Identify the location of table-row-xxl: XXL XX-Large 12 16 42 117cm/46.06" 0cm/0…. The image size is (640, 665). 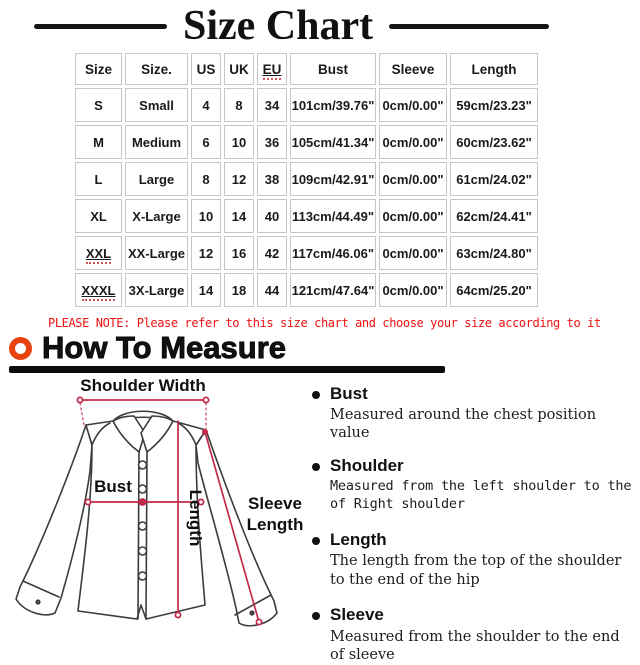
(306, 253).